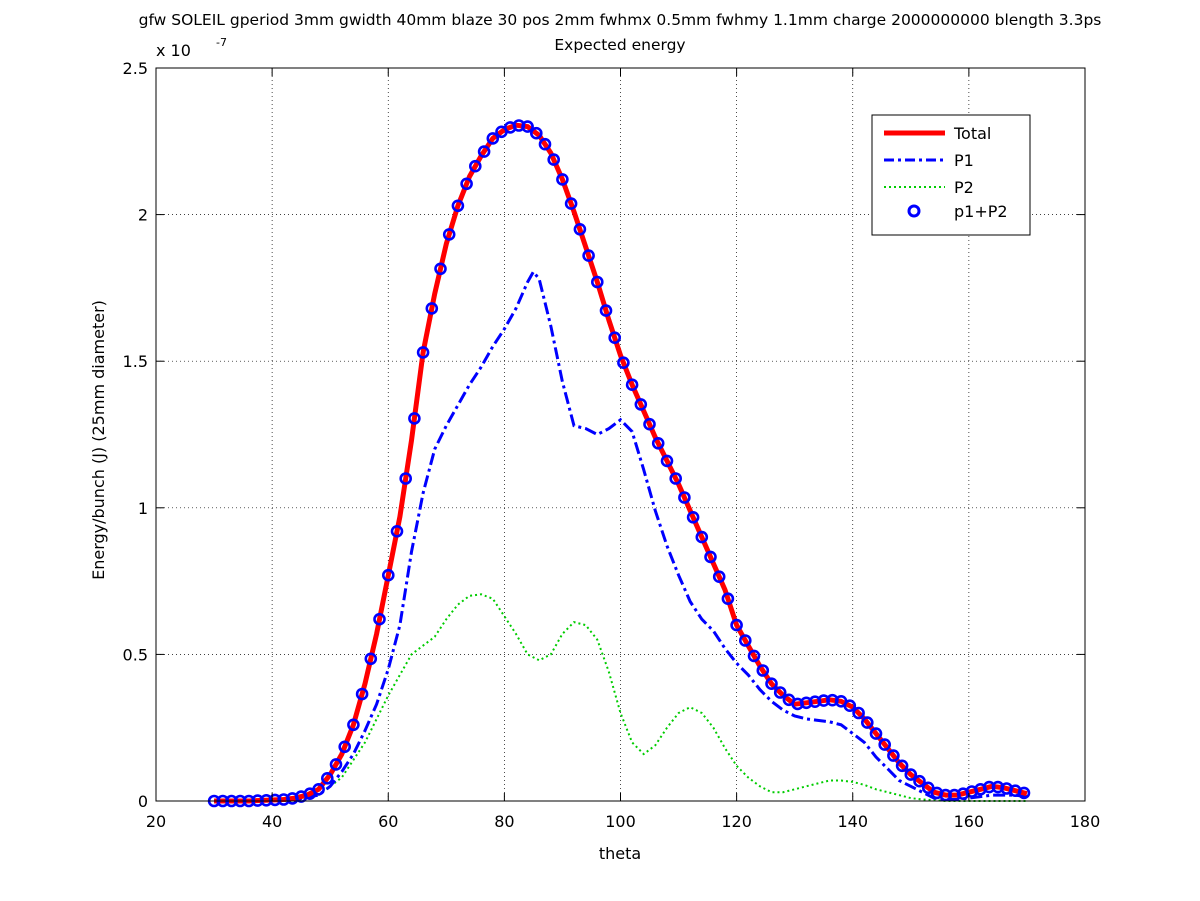  Describe the element at coordinates (964, 187) in the screenshot. I see `legend-label-p2: P2` at that location.